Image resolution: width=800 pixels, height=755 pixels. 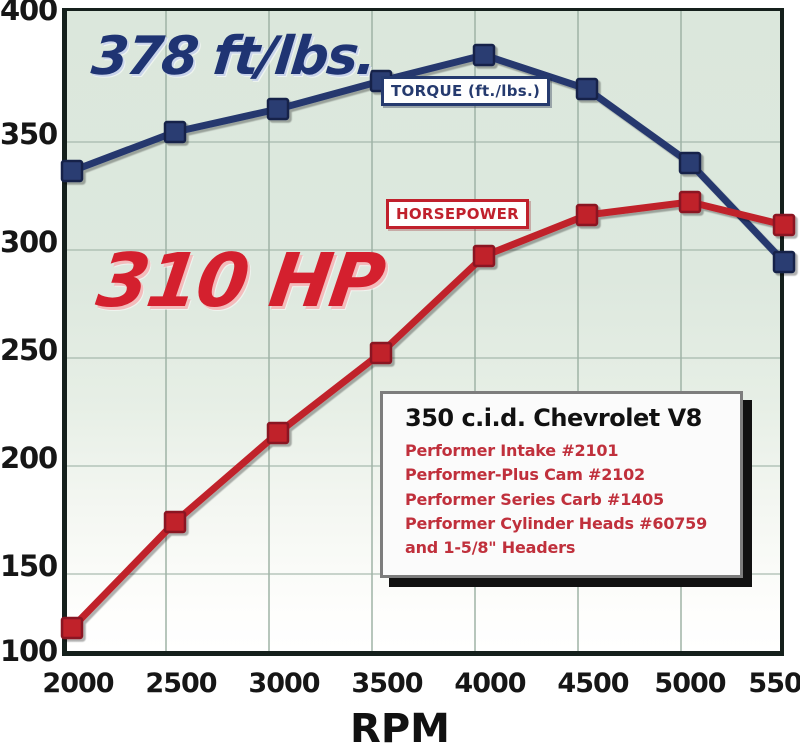 I want to click on spec-line: and 1-5/8" Headers, so click(x=490, y=548).